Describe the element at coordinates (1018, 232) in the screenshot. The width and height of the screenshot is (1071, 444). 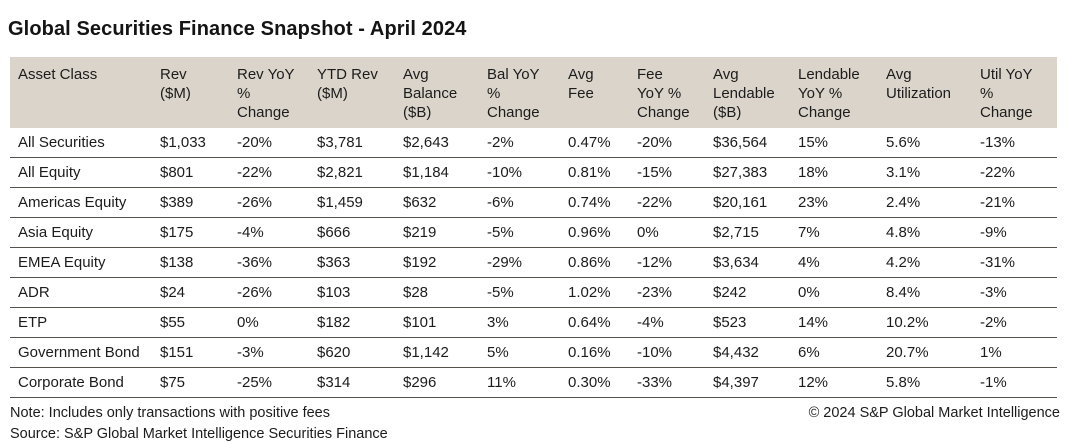
I see `value-cell: -9%` at that location.